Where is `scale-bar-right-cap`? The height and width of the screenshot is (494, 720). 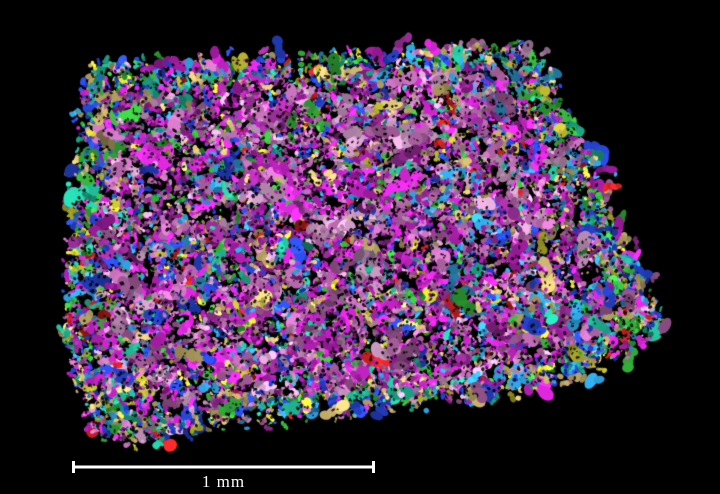 scale-bar-right-cap is located at coordinates (373, 467).